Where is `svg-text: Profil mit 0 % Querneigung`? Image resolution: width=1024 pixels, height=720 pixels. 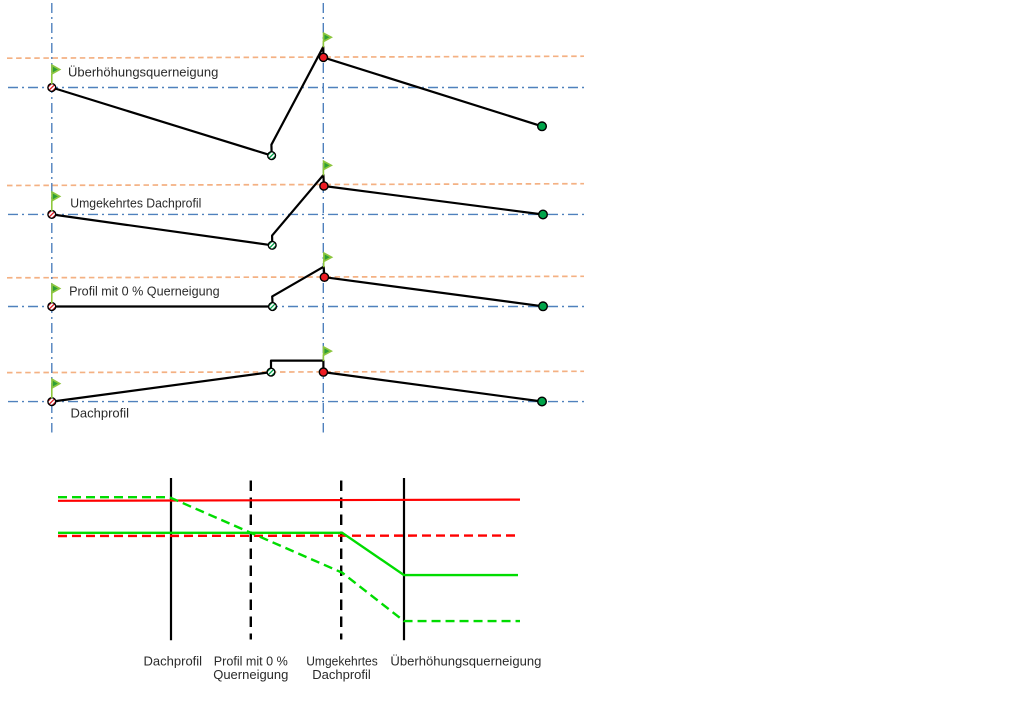 svg-text: Profil mit 0 % Querneigung is located at coordinates (144, 291).